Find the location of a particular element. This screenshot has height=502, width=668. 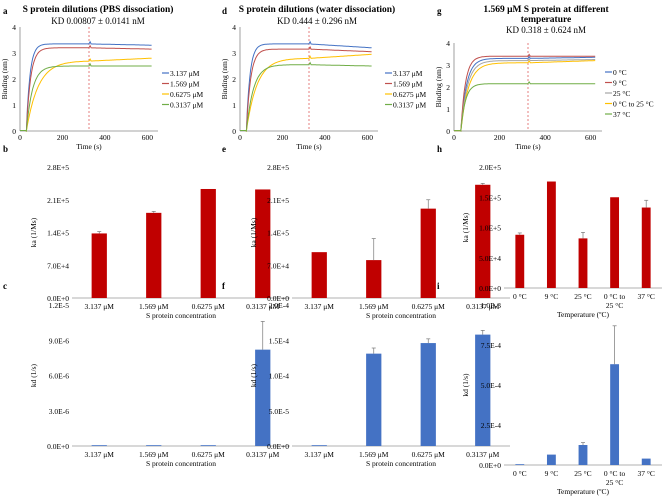

x-tick-label: 200 is located at coordinates (63, 137).